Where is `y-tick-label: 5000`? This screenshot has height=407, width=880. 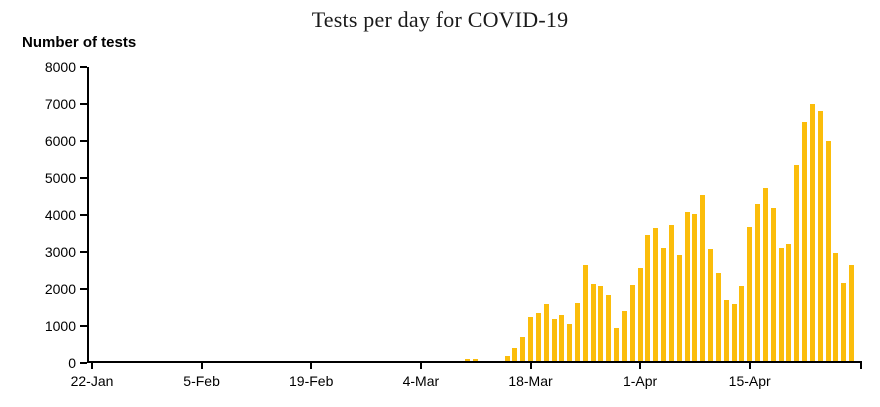 y-tick-label: 5000 is located at coordinates (60, 178).